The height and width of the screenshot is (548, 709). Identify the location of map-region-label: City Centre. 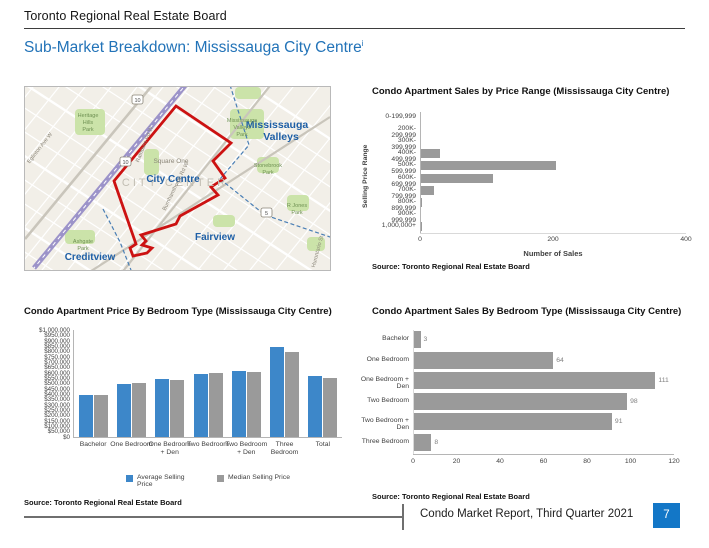
(173, 179).